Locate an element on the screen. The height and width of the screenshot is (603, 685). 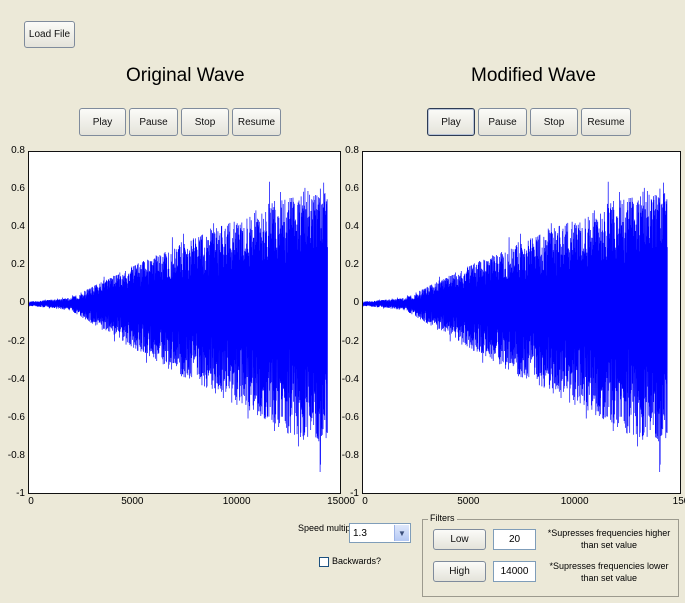
modified-y-tick-label: -0.8 is located at coordinates (350, 455).